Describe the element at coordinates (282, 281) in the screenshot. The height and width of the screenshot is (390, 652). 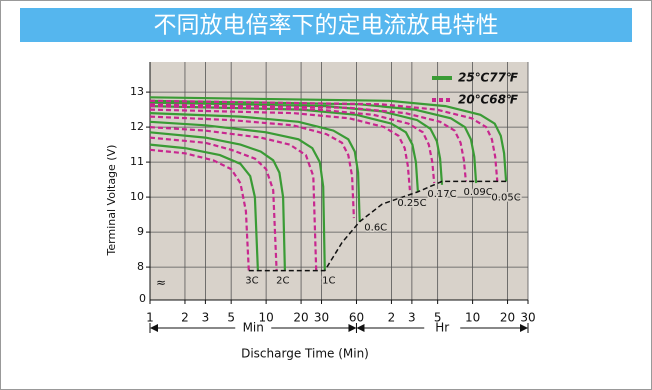
I see `rate-label: 2C` at that location.